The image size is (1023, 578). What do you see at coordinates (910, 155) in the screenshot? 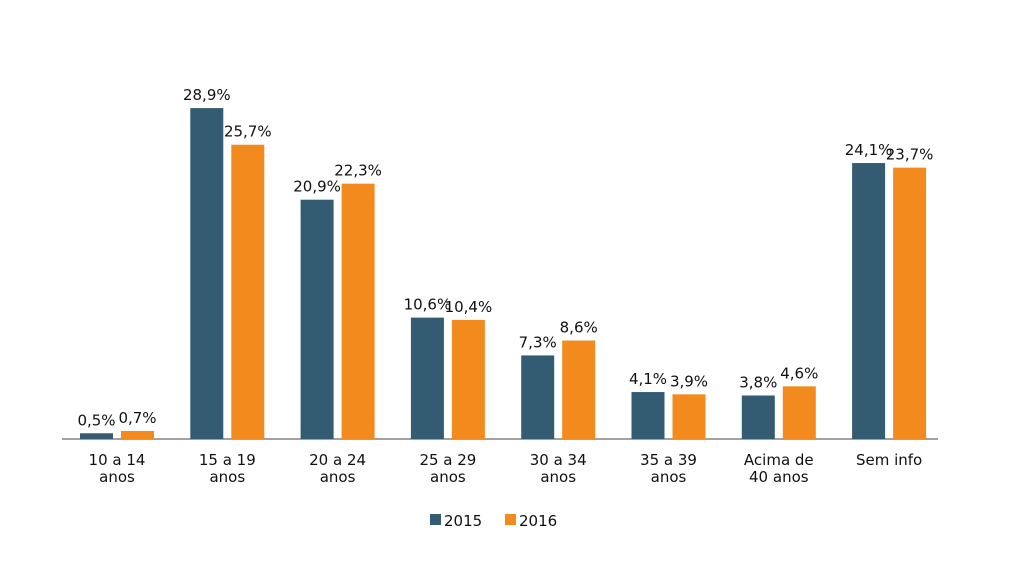
I see `value-label: 23,7%` at bounding box center [910, 155].